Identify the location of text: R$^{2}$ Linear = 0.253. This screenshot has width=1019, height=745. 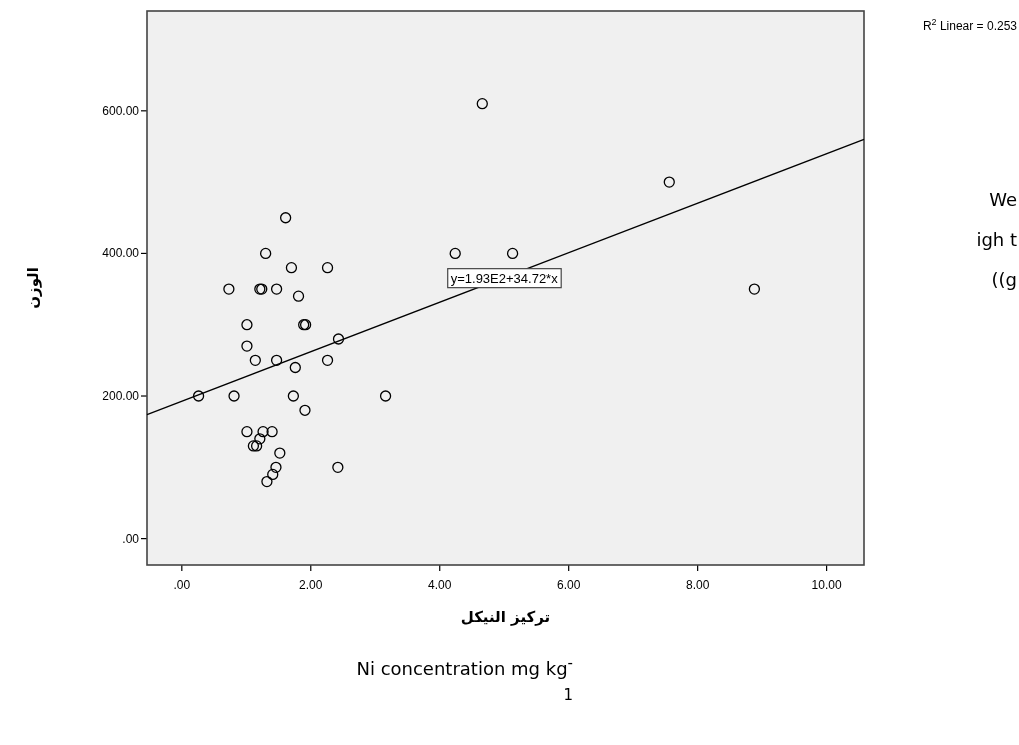
(970, 25).